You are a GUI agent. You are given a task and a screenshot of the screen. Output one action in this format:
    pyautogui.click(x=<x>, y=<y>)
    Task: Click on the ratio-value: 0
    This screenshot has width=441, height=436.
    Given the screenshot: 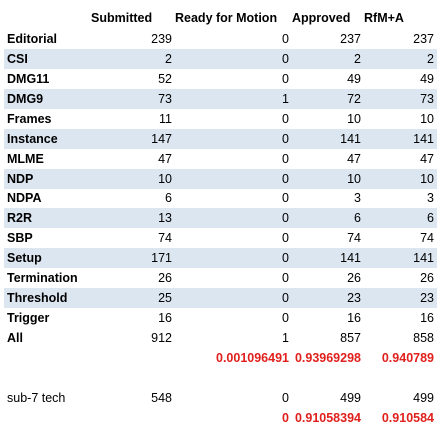 What is the action you would take?
    pyautogui.click(x=285, y=417)
    